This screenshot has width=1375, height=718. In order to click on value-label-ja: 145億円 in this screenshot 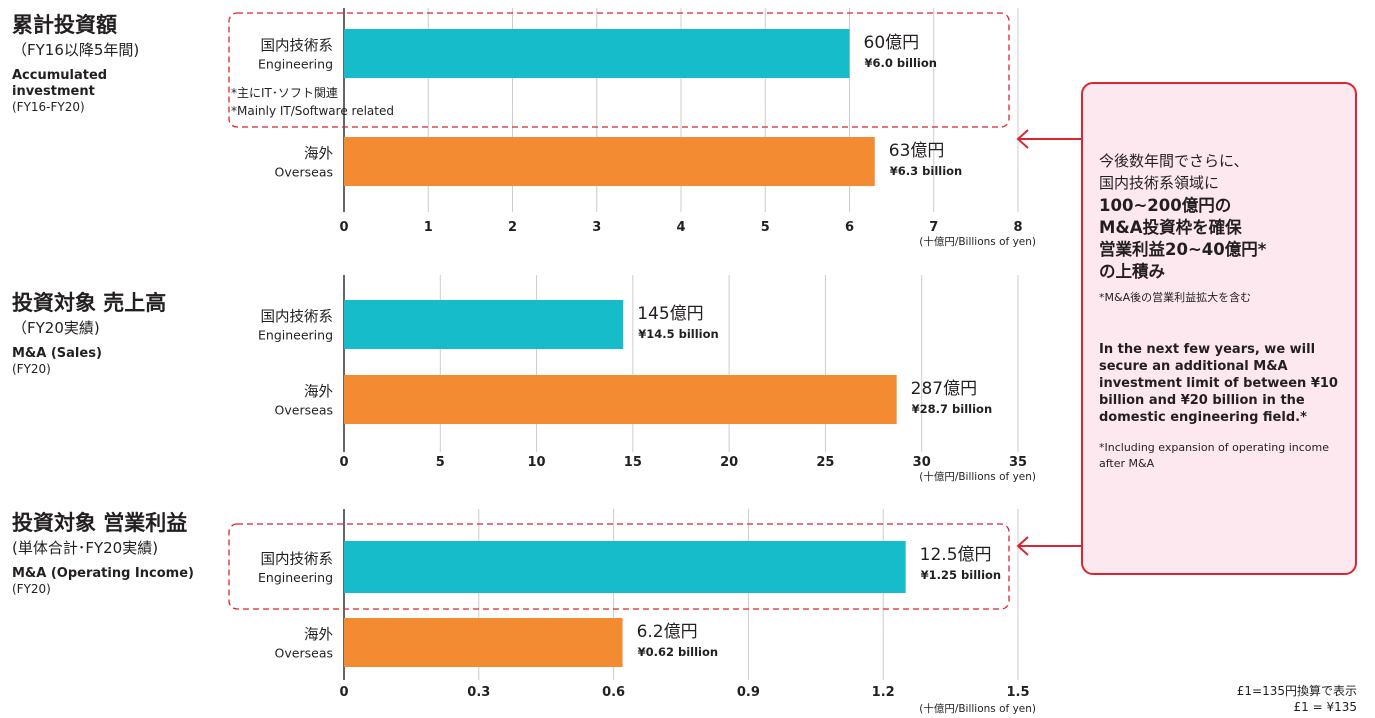, I will do `click(670, 314)`.